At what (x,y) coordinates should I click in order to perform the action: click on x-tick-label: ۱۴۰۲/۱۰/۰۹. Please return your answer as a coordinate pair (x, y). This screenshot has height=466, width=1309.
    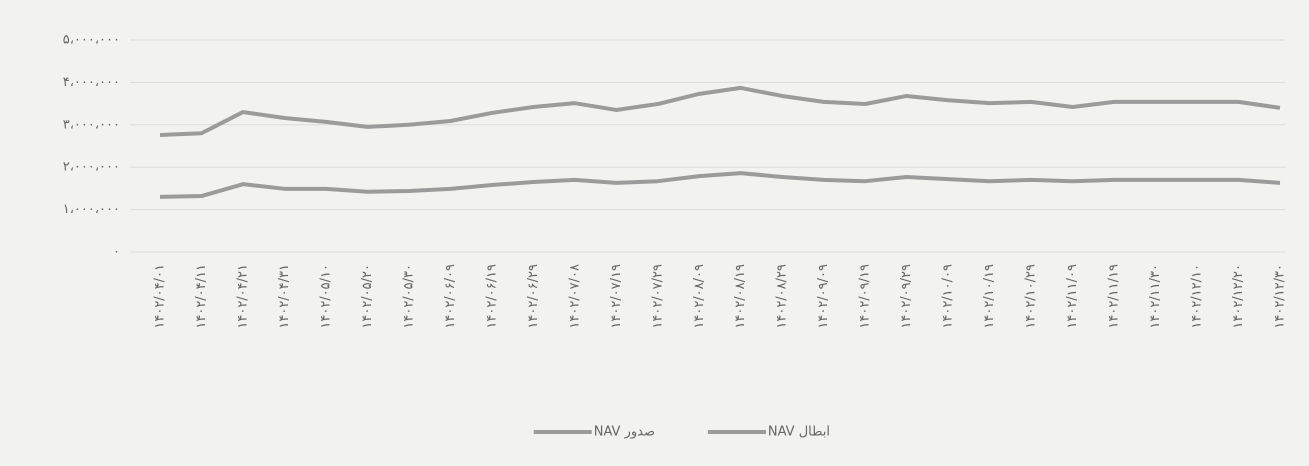
    Looking at the image, I should click on (948, 296).